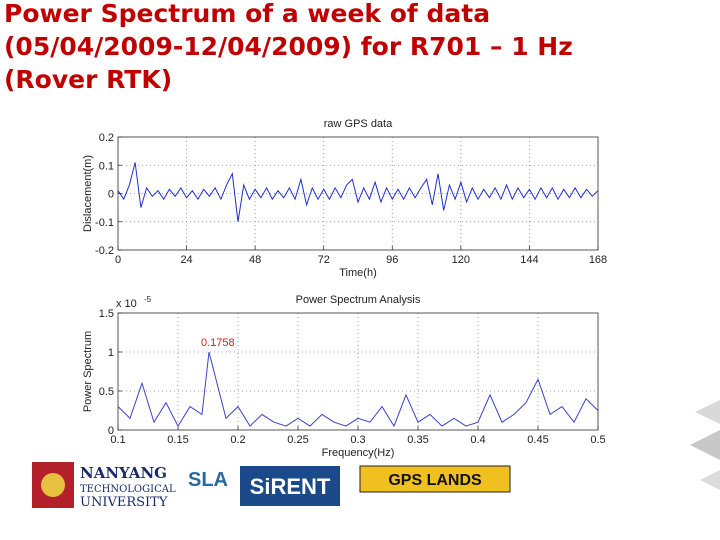 Image resolution: width=720 pixels, height=540 pixels. What do you see at coordinates (218, 343) in the screenshot?
I see `annotation: 0.1758` at bounding box center [218, 343].